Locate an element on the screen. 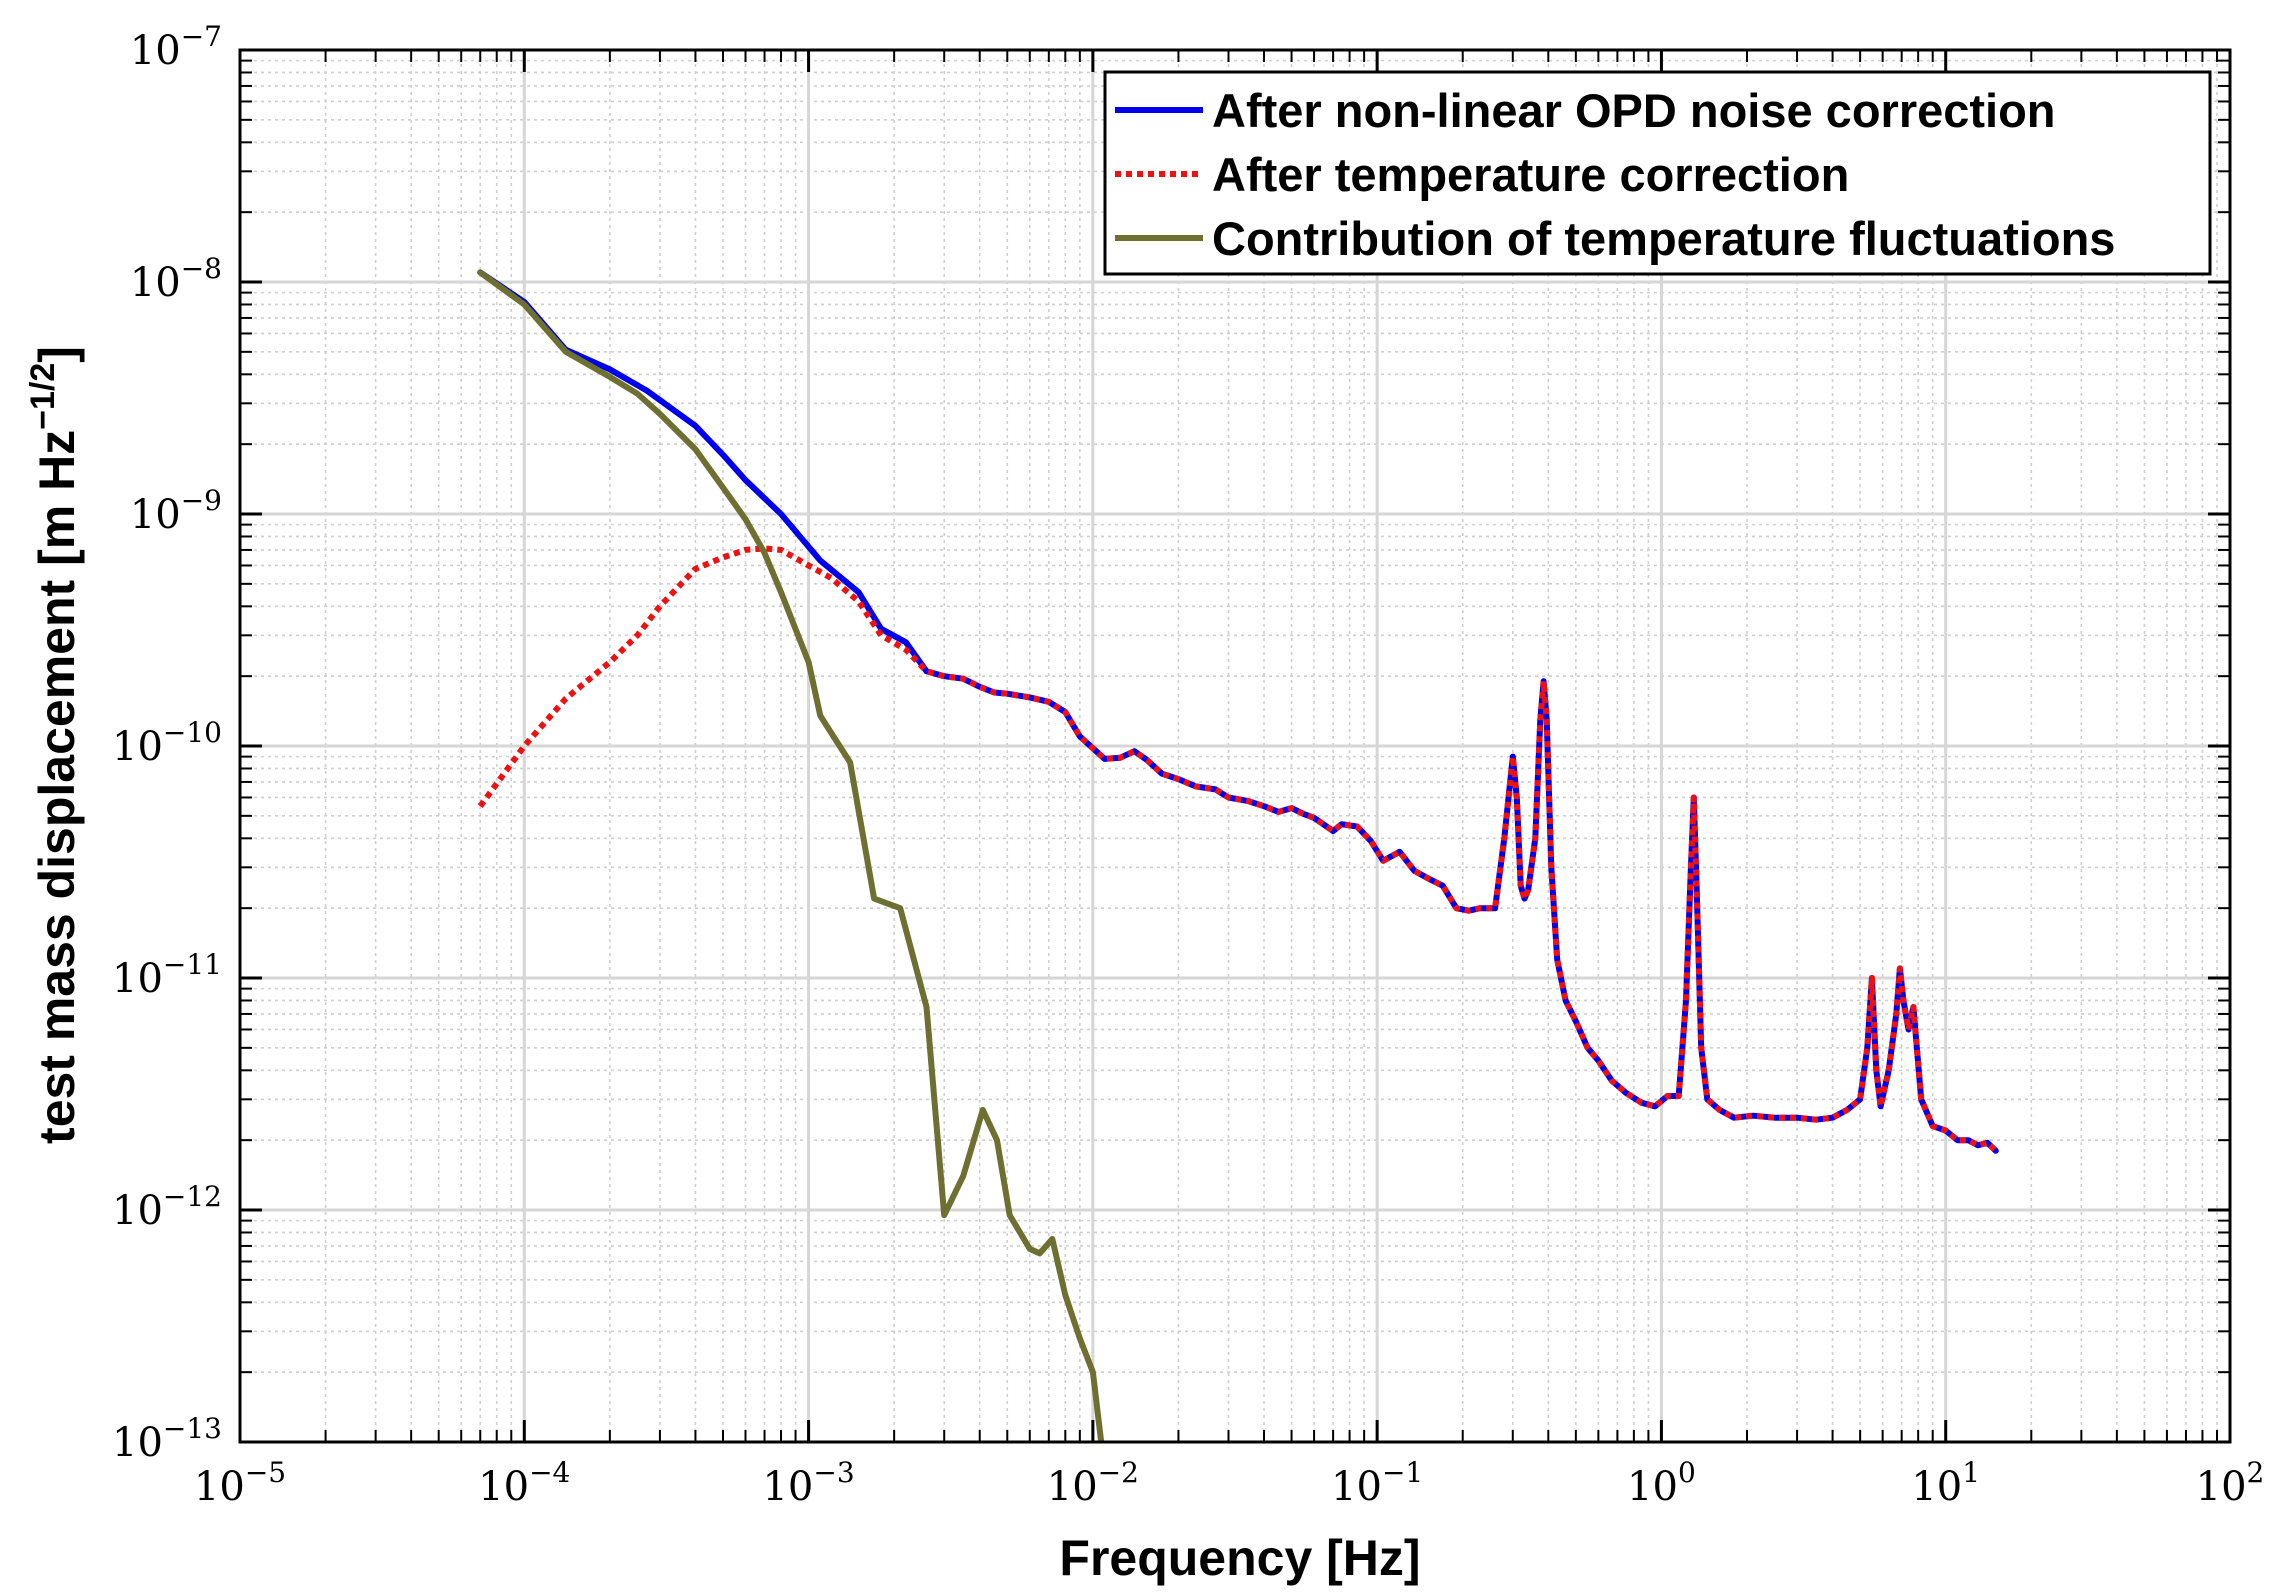 Image resolution: width=2283 pixels, height=1596 pixels. x-tick-label: 10⁻³ is located at coordinates (808, 1483).